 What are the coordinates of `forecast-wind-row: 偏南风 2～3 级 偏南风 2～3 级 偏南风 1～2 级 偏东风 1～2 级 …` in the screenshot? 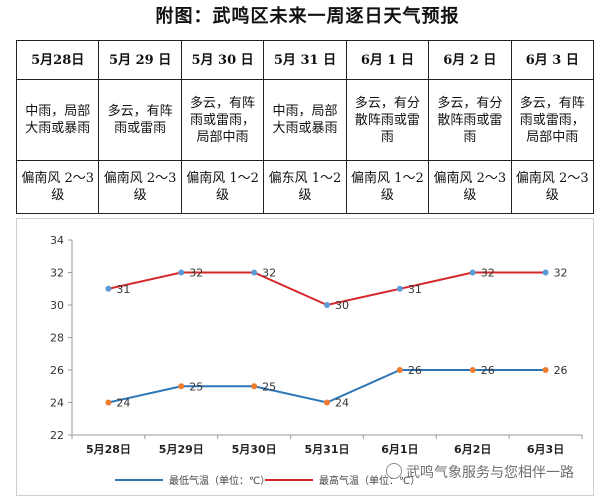 It's located at (305, 187).